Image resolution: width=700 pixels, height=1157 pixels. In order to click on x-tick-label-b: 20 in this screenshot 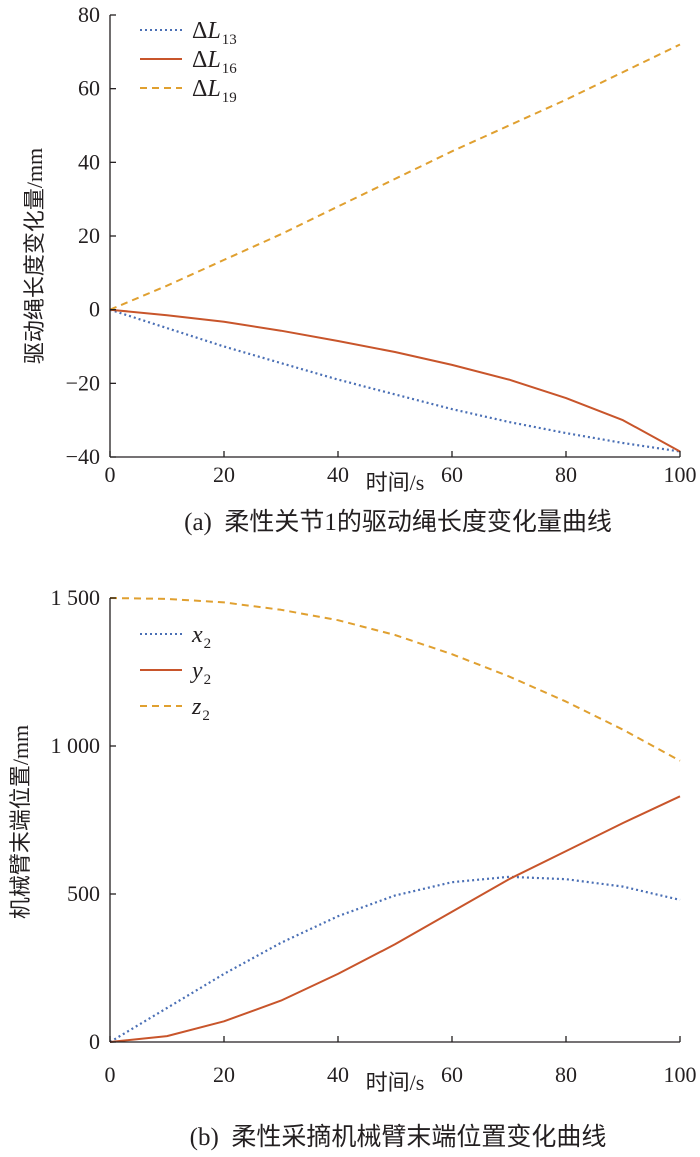, I will do `click(224, 1074)`.